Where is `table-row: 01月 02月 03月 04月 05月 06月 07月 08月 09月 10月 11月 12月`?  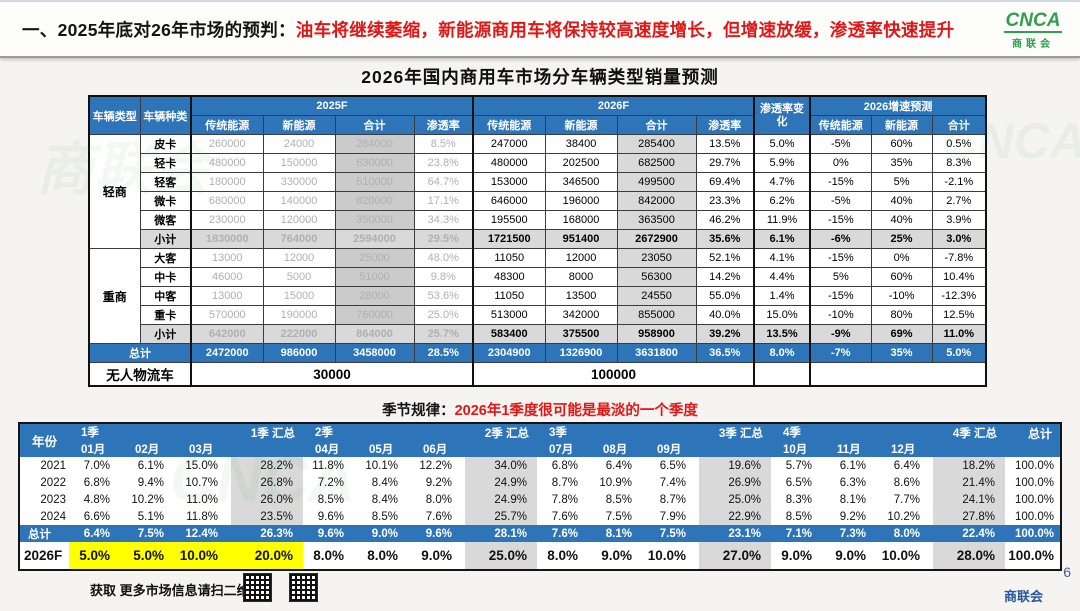 table-row: 01月 02月 03月 04月 05月 06月 07月 08月 09月 10月 11月 12月 is located at coordinates (540, 448).